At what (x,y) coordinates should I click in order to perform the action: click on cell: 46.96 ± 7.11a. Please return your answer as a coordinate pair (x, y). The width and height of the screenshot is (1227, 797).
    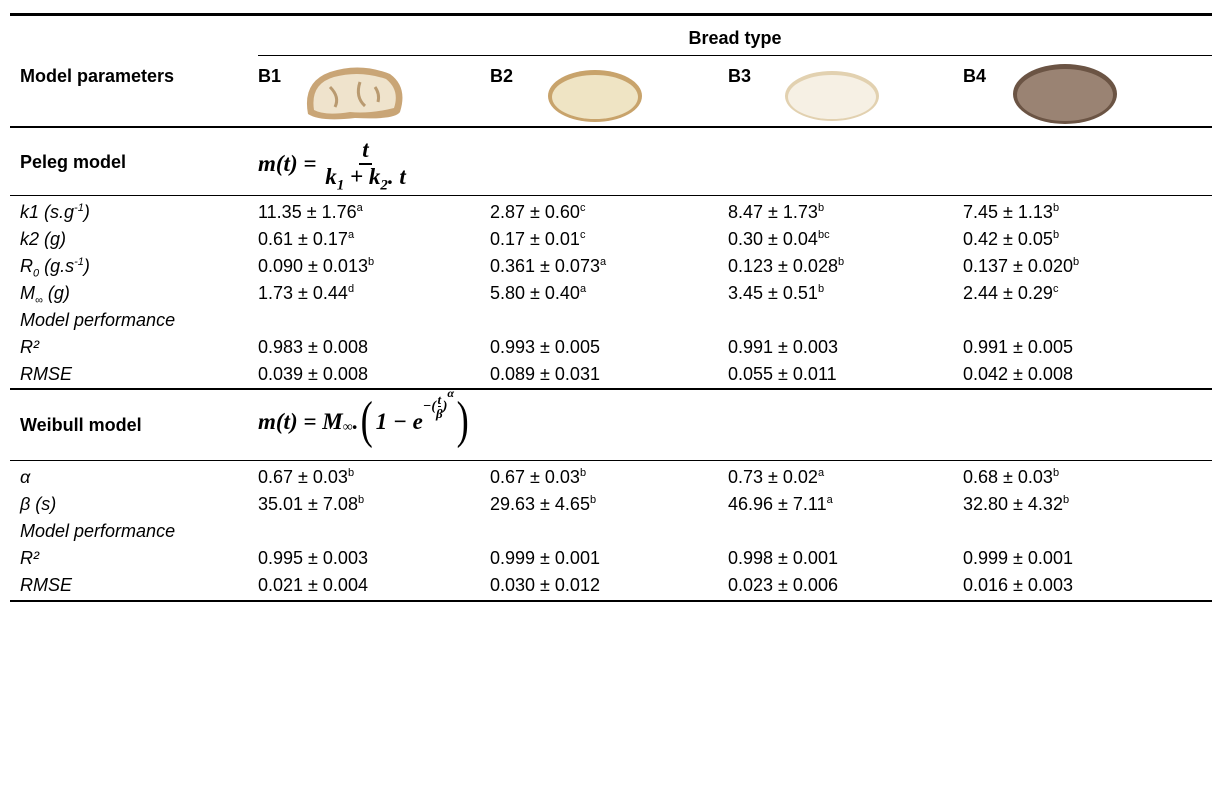
    Looking at the image, I should click on (780, 504).